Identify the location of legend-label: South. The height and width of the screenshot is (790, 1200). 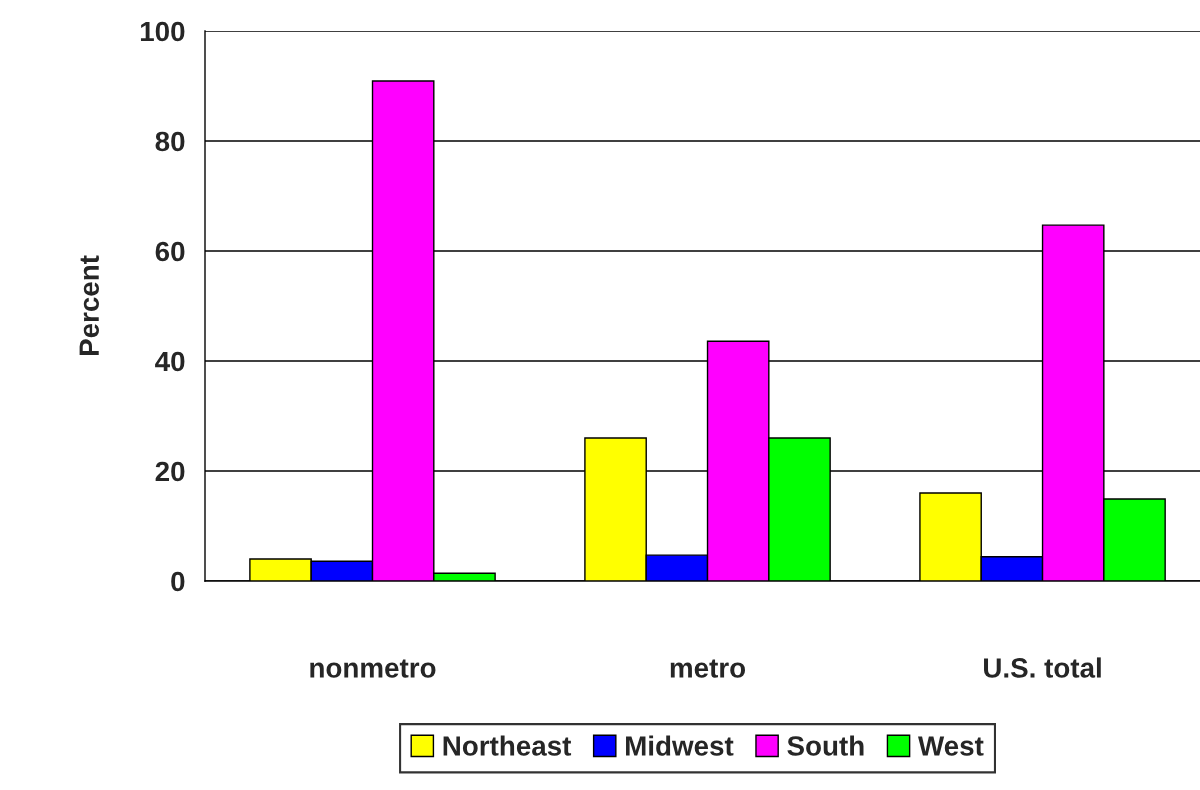
(825, 745).